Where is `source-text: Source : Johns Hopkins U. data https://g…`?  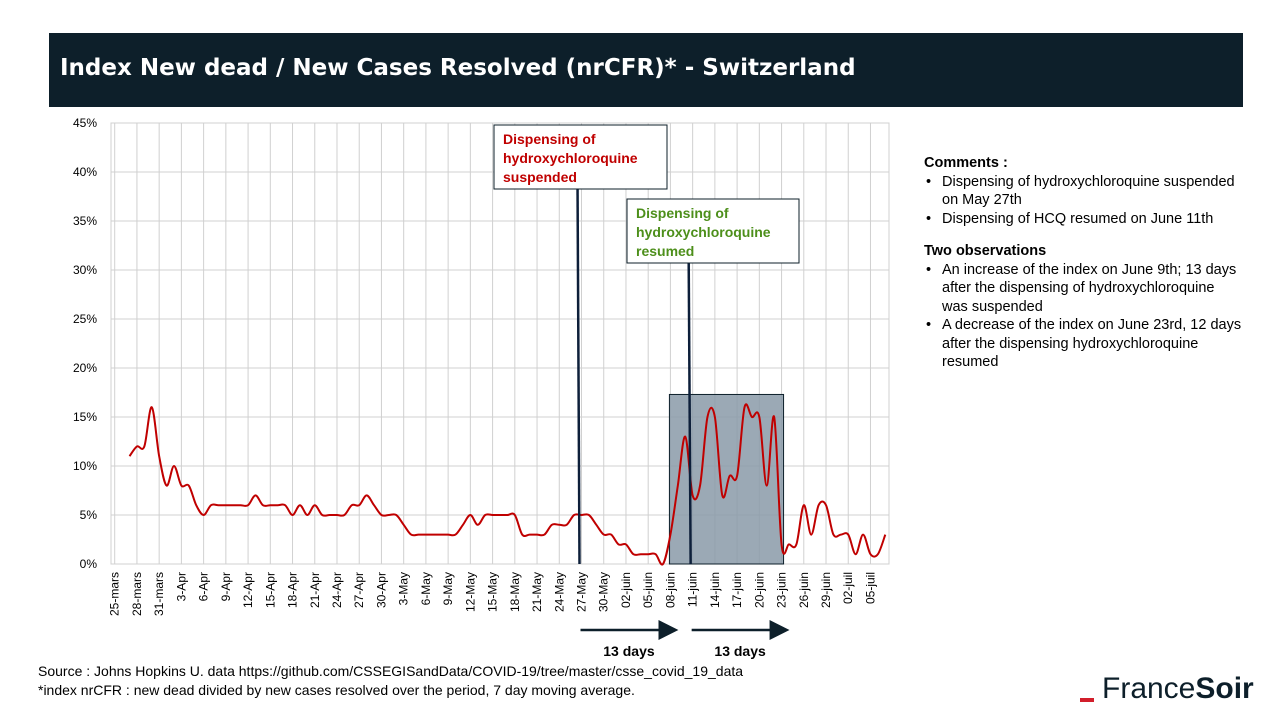 source-text: Source : Johns Hopkins U. data https://g… is located at coordinates (391, 671).